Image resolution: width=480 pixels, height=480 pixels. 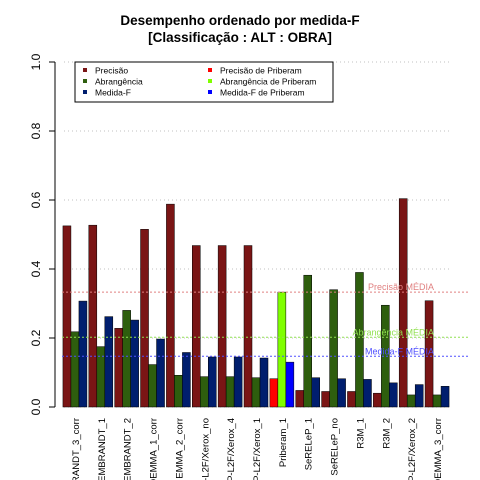 I want to click on x-tick-label: RANDT_3_corr, so click(x=76, y=449).